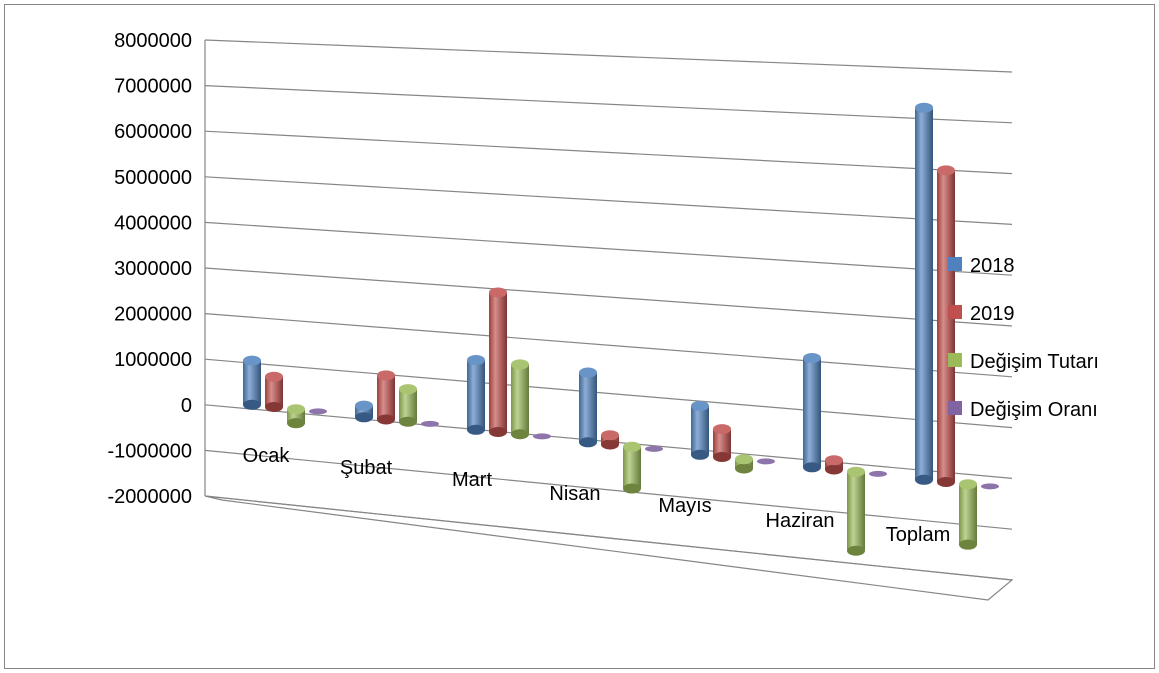 The height and width of the screenshot is (673, 1159). Describe the element at coordinates (153, 269) in the screenshot. I see `y-tick-label: 3000000` at that location.